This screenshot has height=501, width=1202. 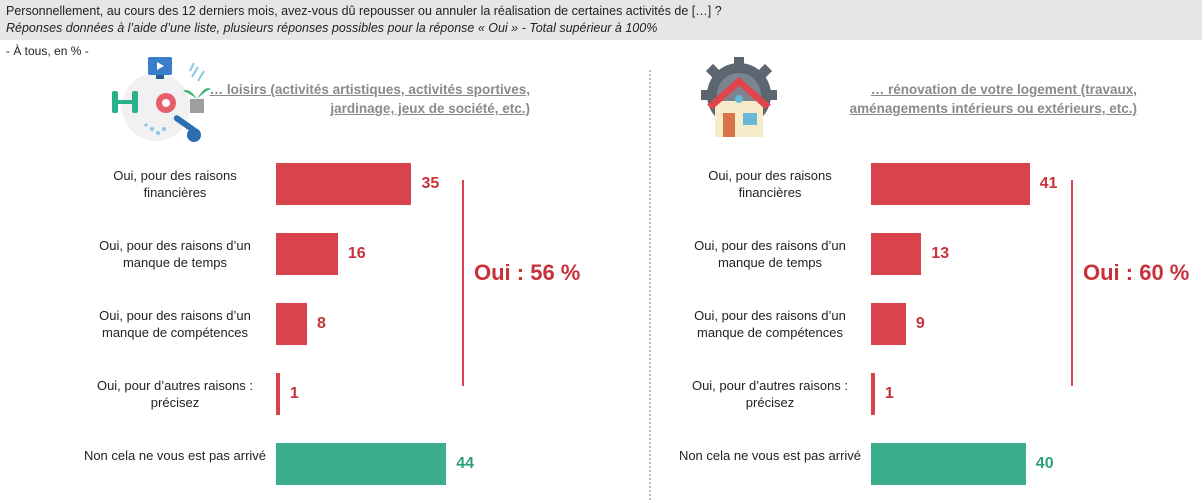 I want to click on house-renovation-icon, so click(x=740, y=102).